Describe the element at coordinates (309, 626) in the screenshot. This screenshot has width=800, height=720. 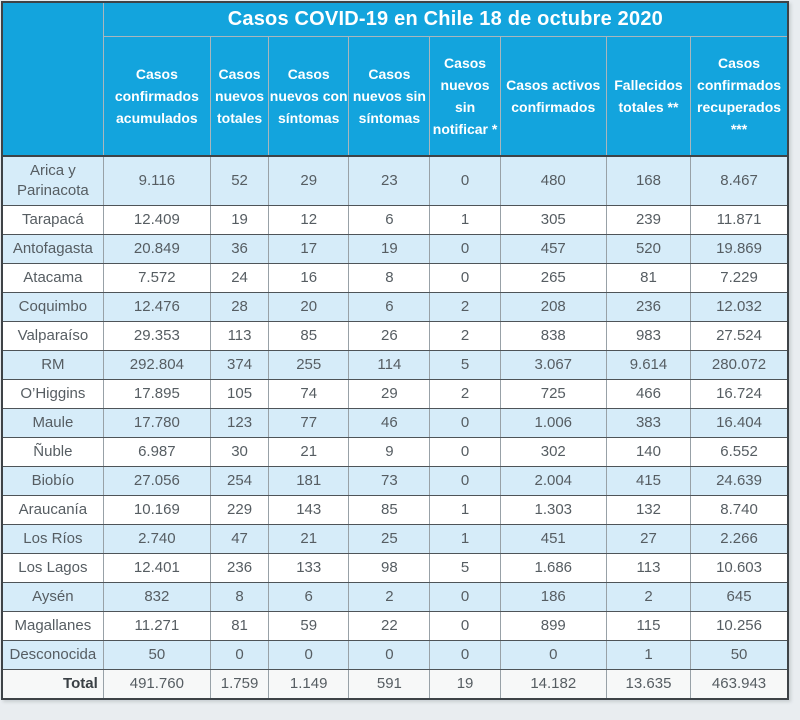
I see `data-cell: 59` at that location.